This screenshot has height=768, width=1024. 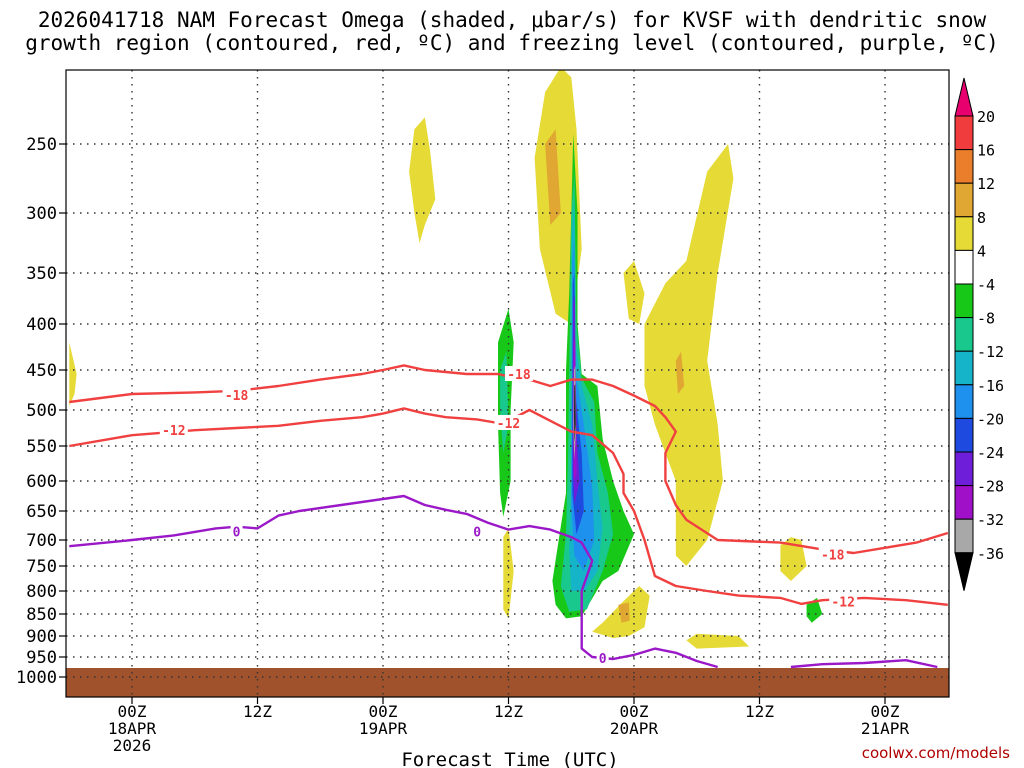 I want to click on x-axis-title: Forecast Time (UTC), so click(x=509, y=758).